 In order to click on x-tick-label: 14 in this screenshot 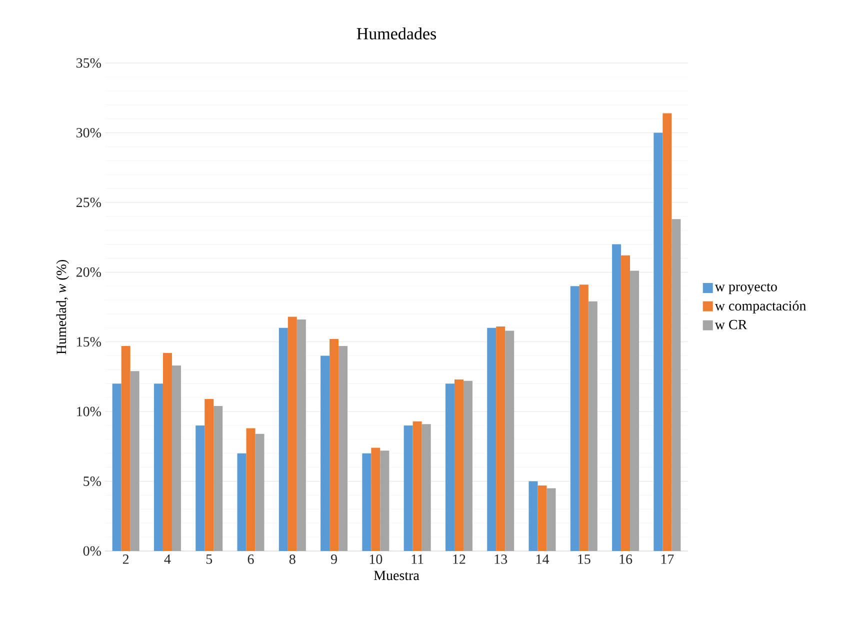, I will do `click(543, 559)`.